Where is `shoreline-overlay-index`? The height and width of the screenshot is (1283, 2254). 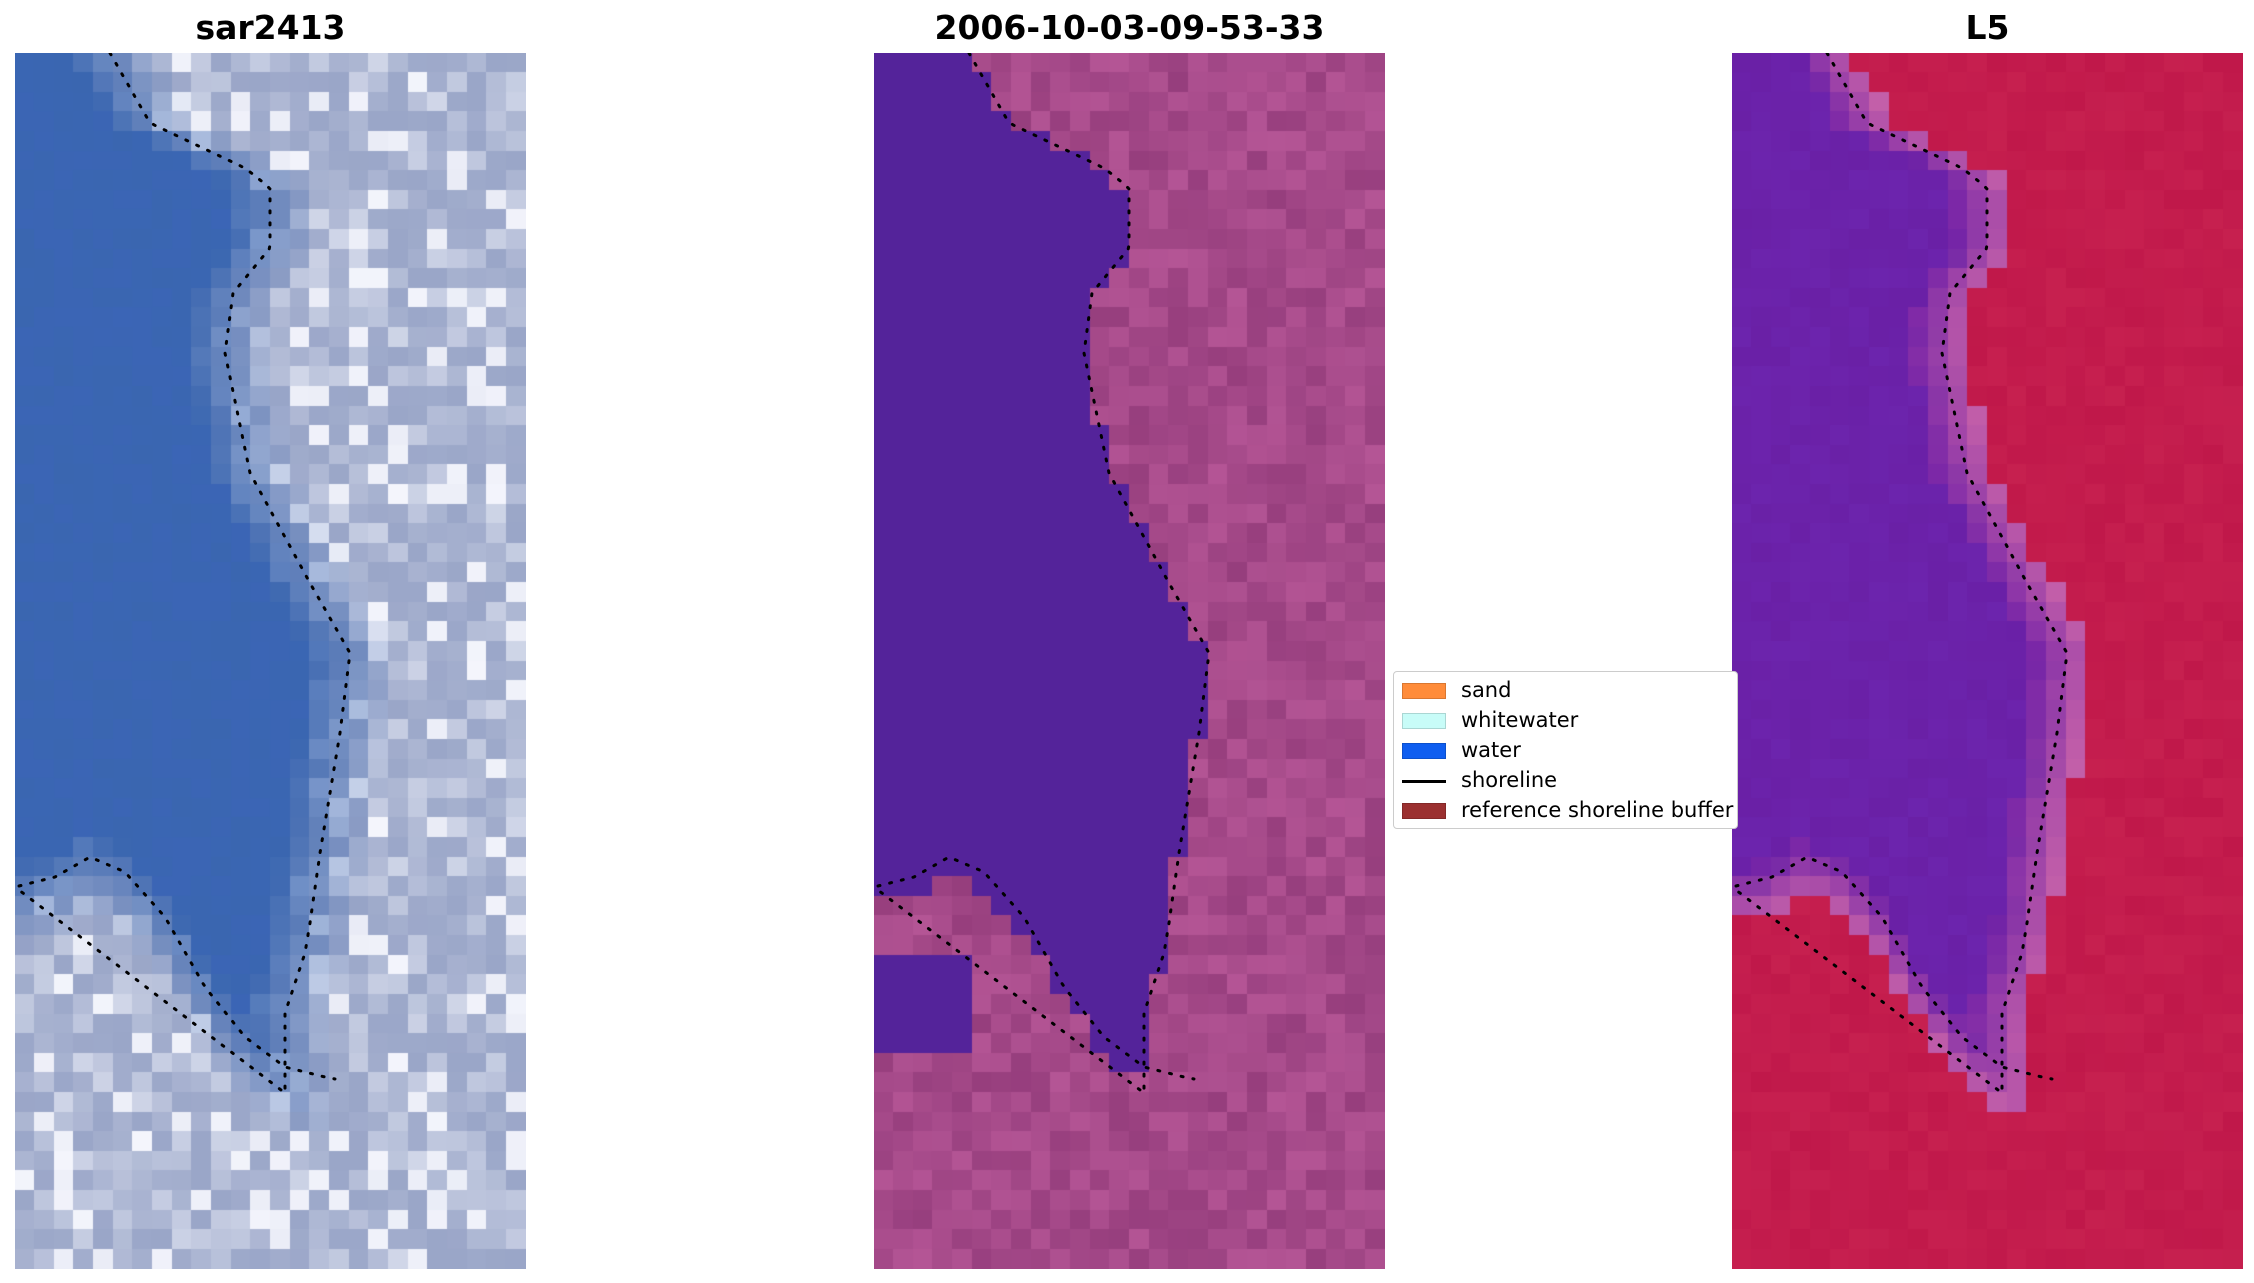 shoreline-overlay-index is located at coordinates (1900, 575).